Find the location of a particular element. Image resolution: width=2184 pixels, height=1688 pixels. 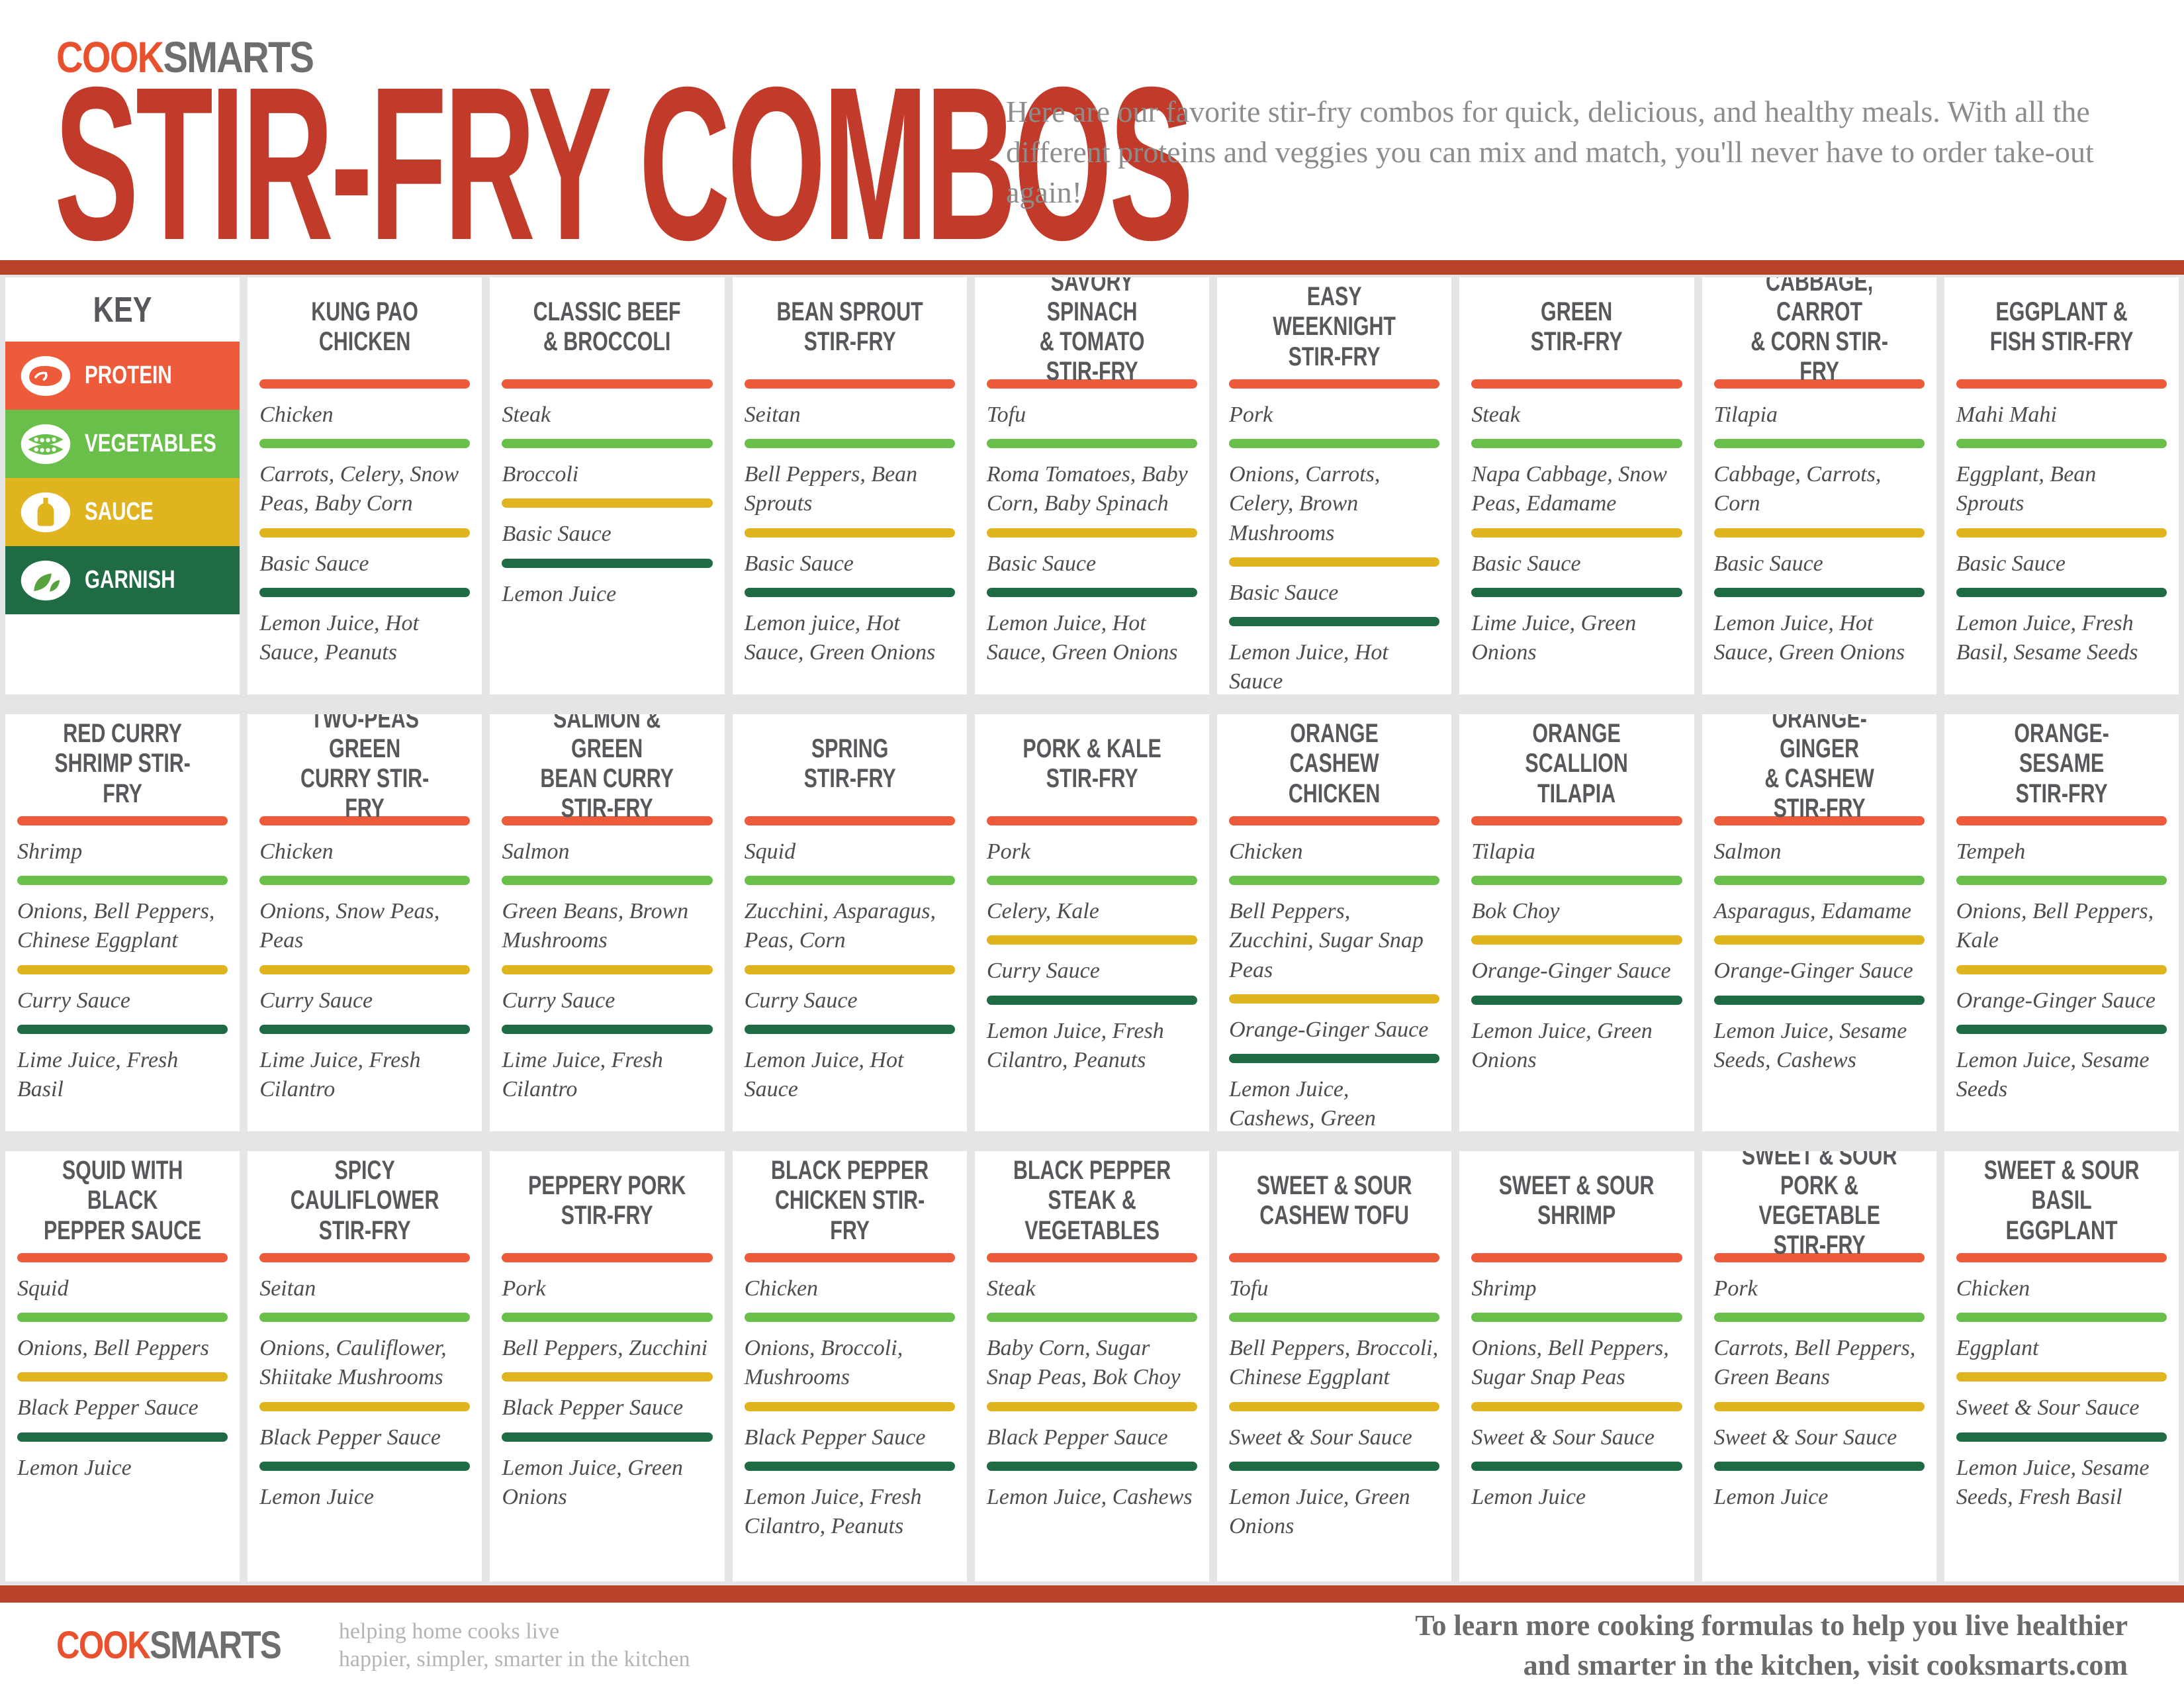

sauce-value: Black Pepper Sauce is located at coordinates (1077, 1437).